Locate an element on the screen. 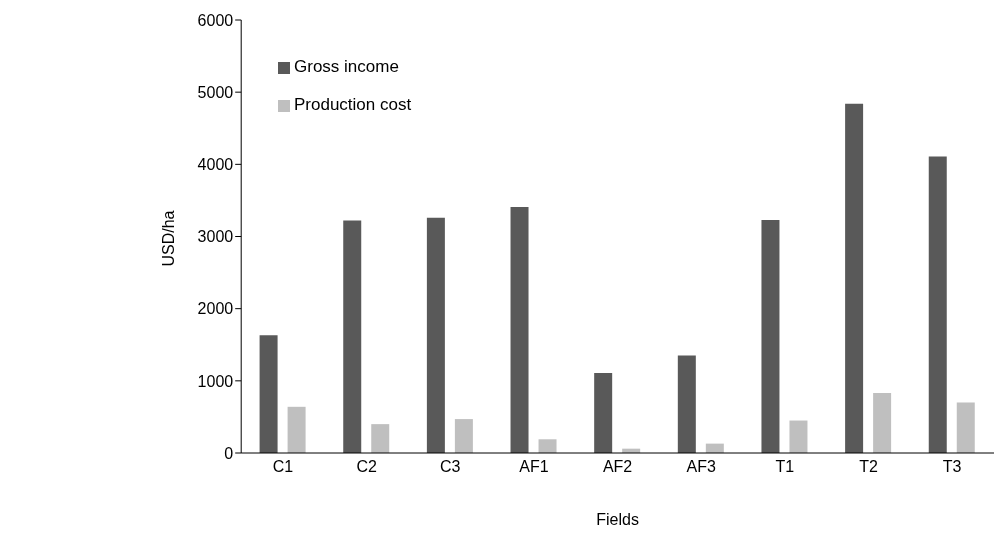 The image size is (1005, 545). x-tick-label: AF1 is located at coordinates (534, 467).